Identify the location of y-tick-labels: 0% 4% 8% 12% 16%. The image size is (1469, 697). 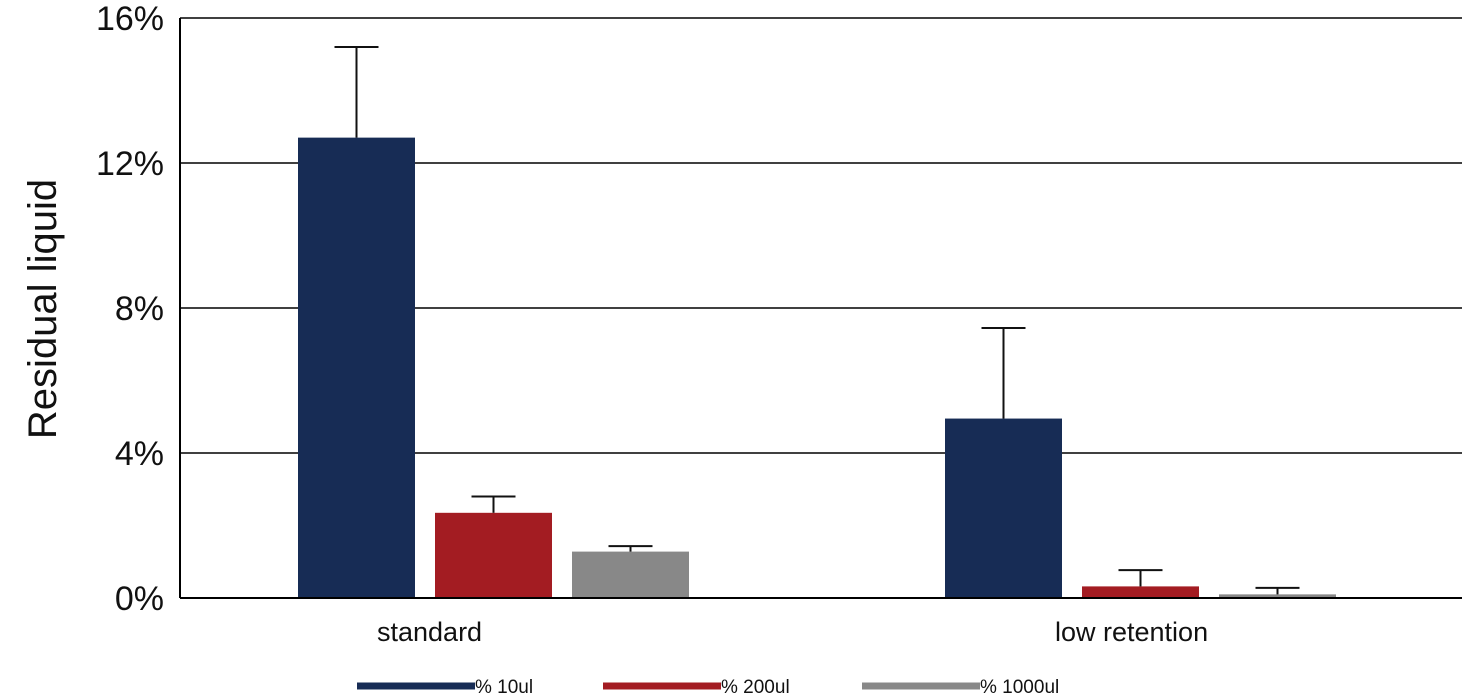
(130, 309).